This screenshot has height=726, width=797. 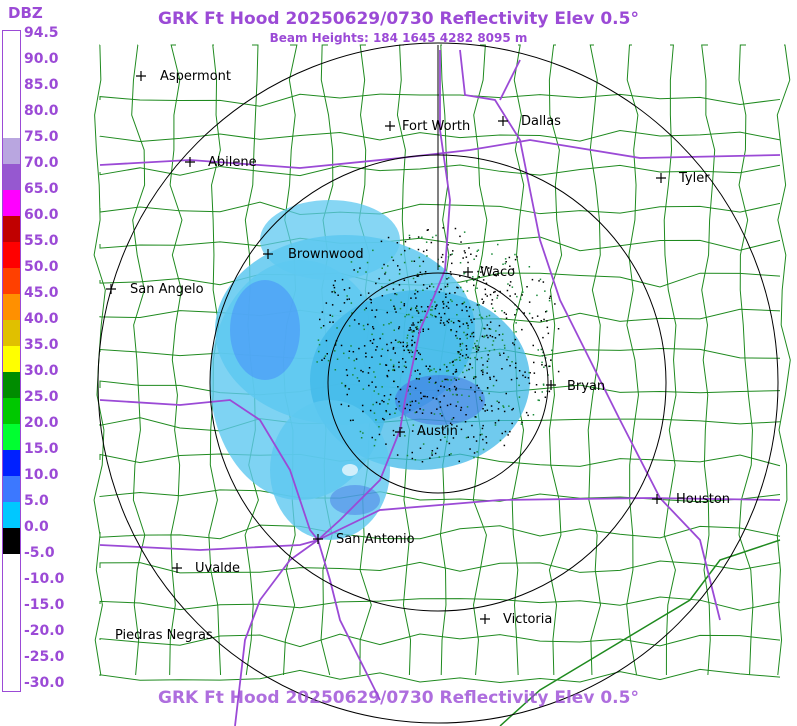 What do you see at coordinates (41, 397) in the screenshot?
I see `legend-label: 25.0` at bounding box center [41, 397].